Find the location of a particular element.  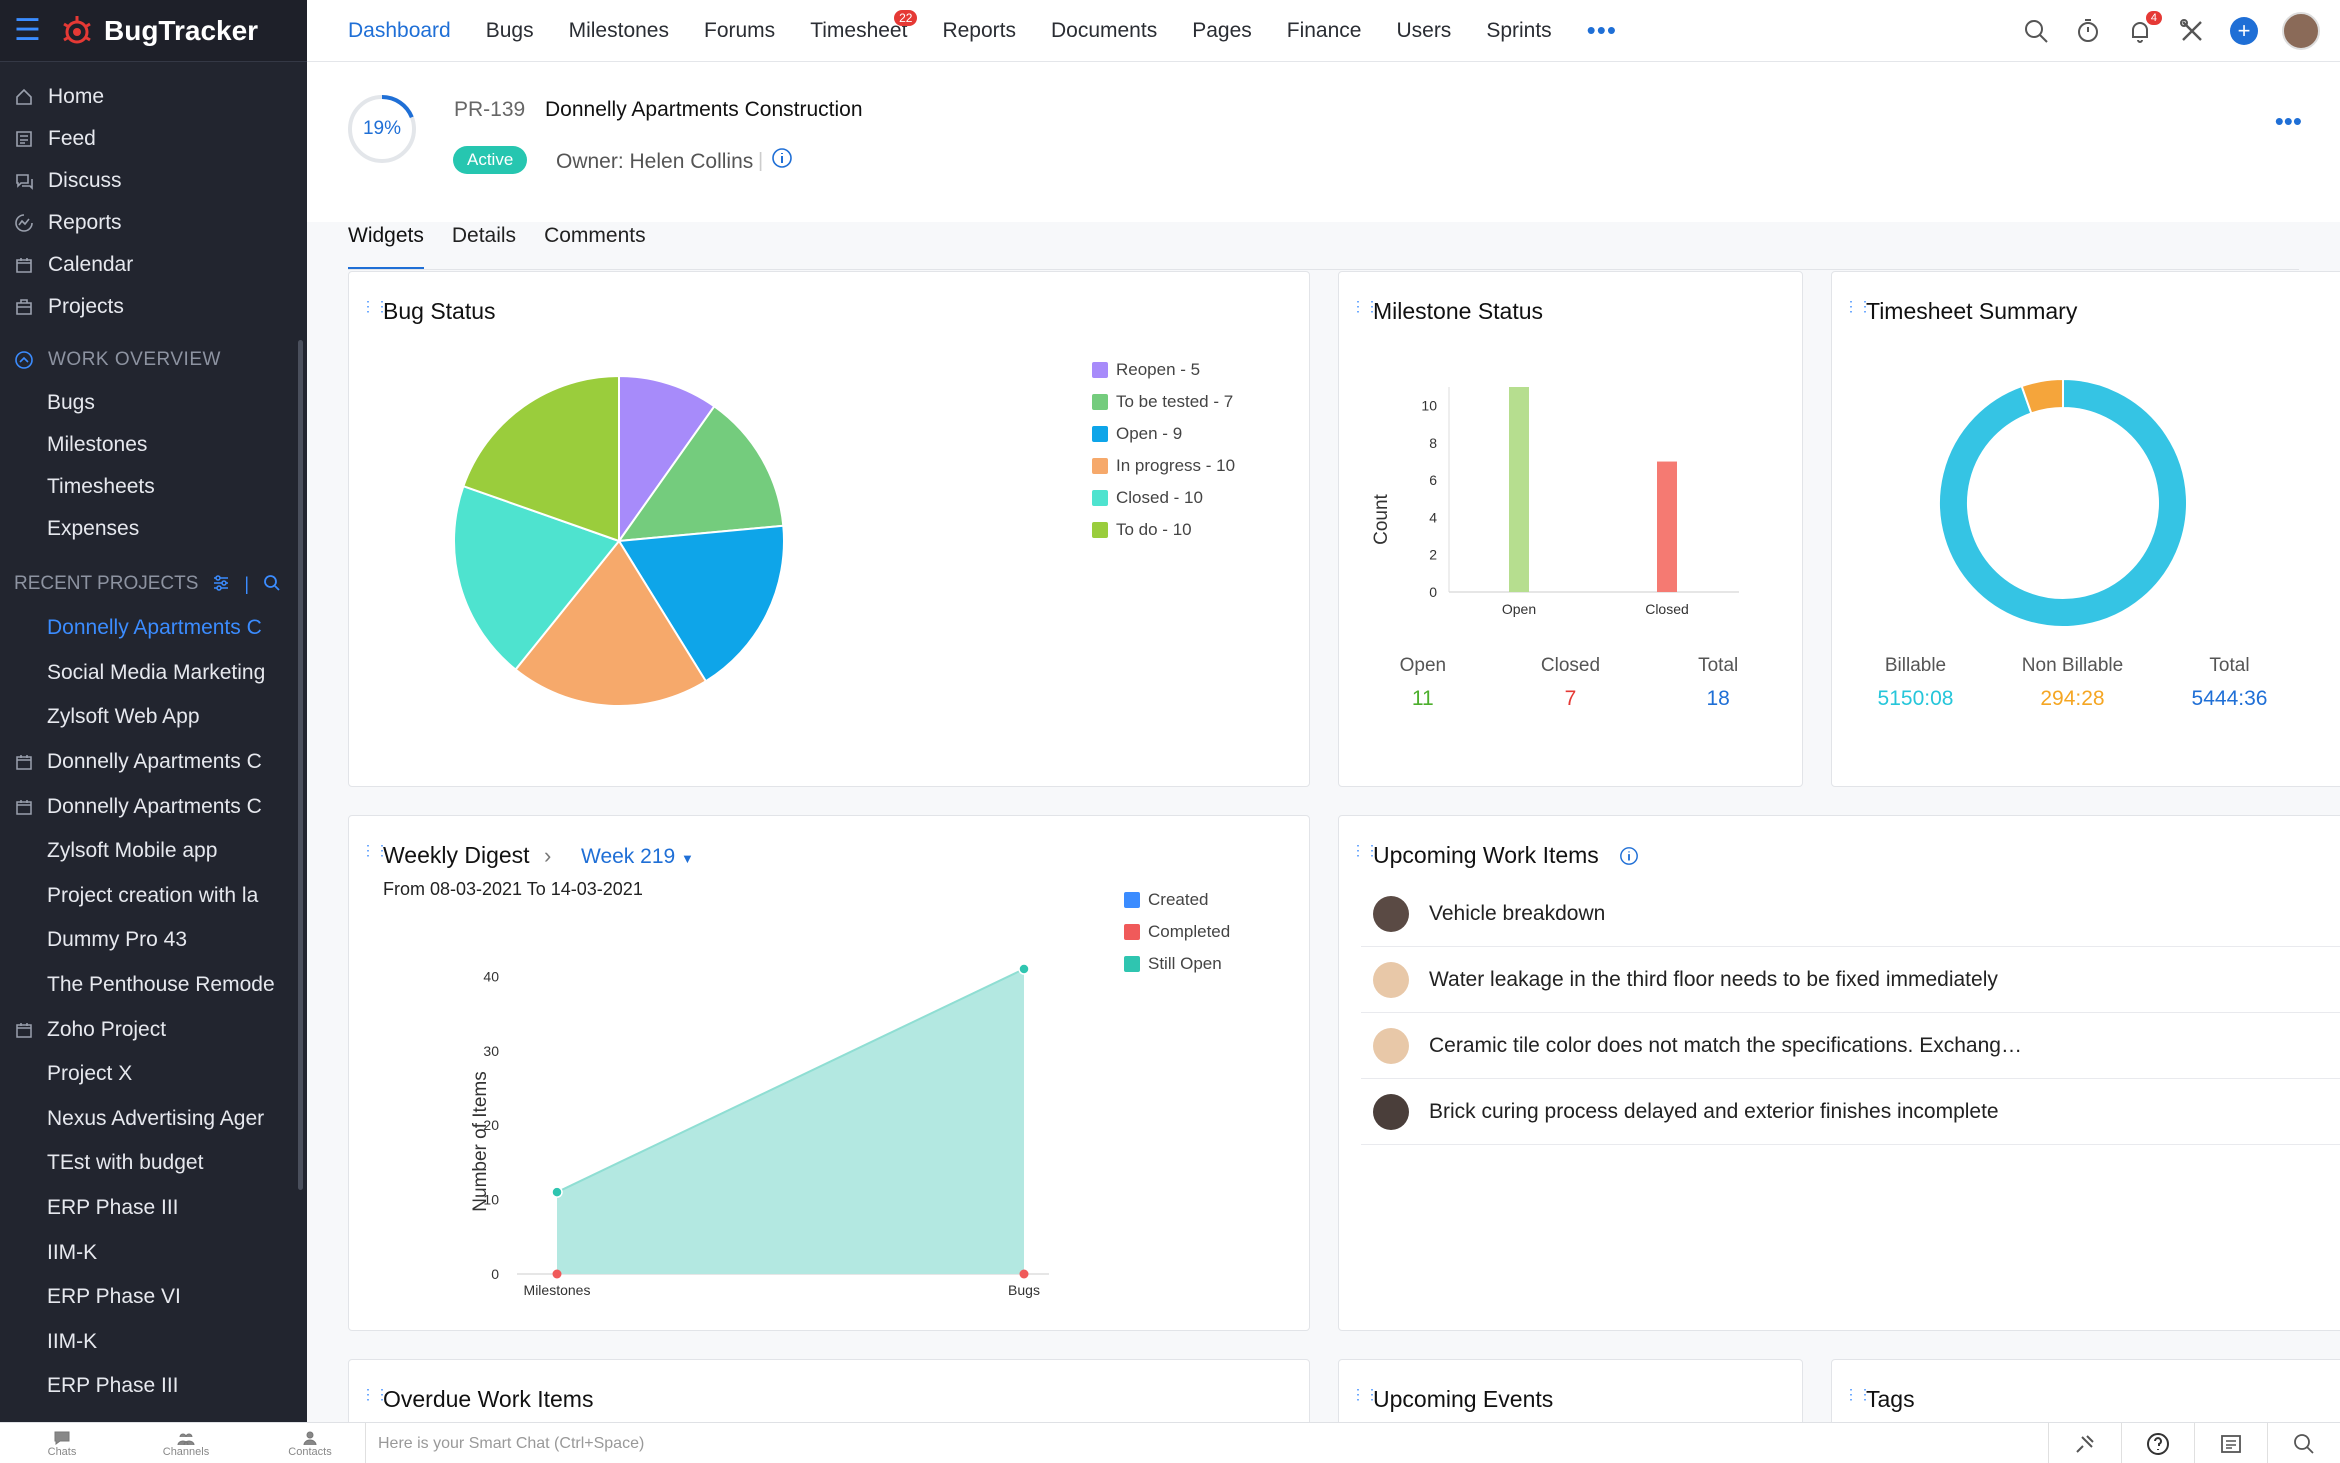

legend-item: Open - 9 is located at coordinates (1163, 434).